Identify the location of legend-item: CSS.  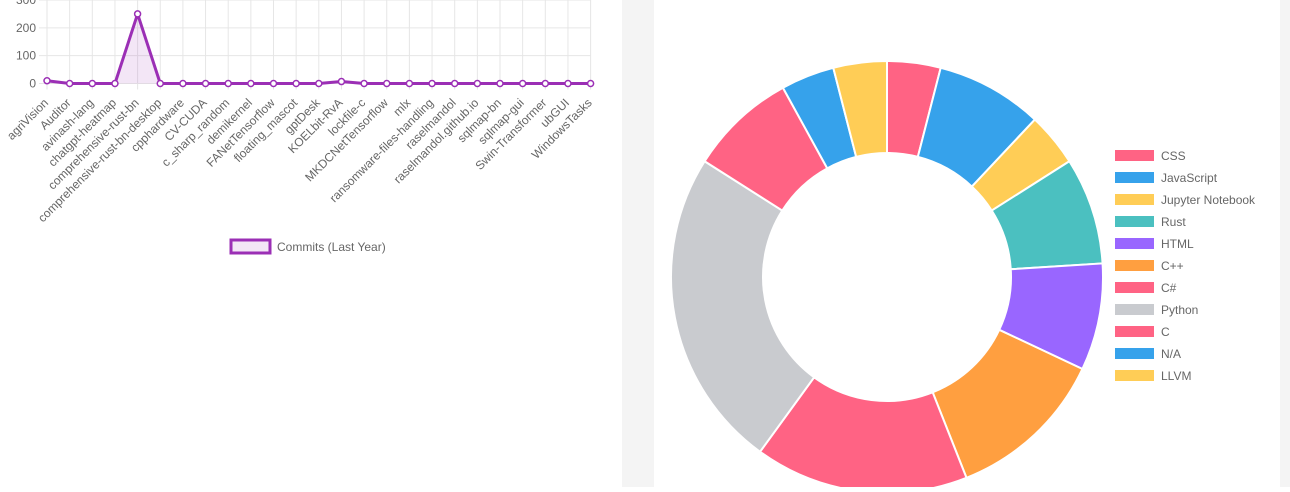
(1150, 156).